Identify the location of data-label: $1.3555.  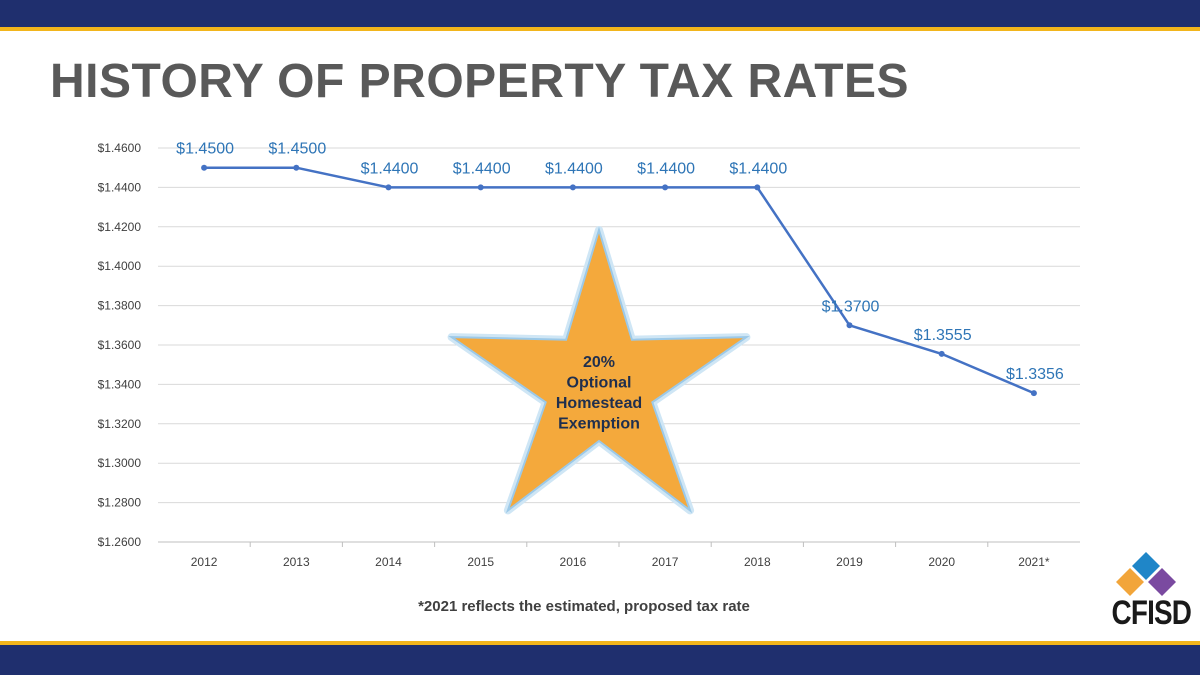
(943, 335).